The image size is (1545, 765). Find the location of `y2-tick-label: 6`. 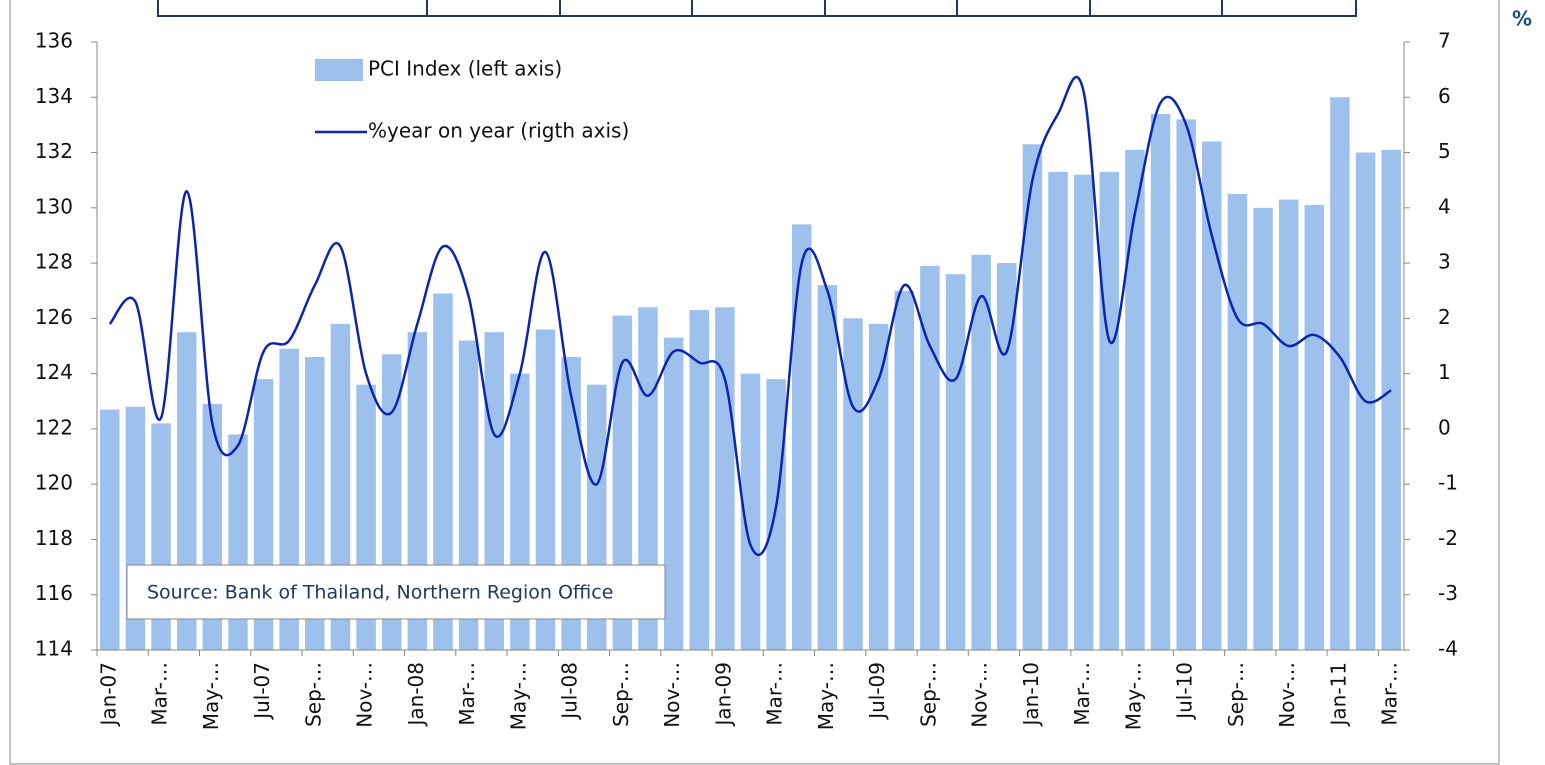

y2-tick-label: 6 is located at coordinates (1444, 96).